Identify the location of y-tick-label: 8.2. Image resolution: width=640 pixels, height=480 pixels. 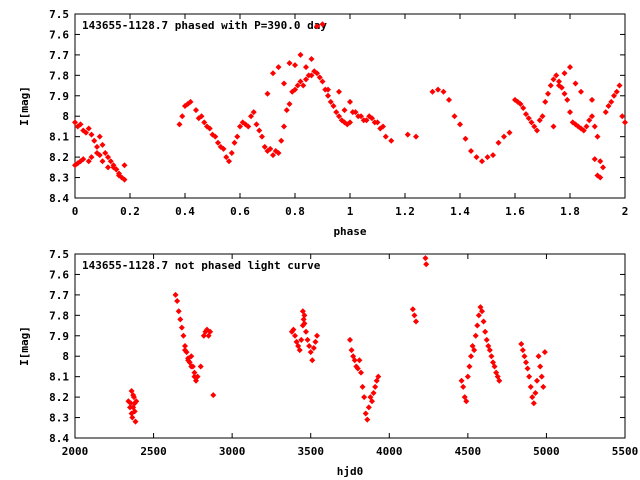
(59, 397).